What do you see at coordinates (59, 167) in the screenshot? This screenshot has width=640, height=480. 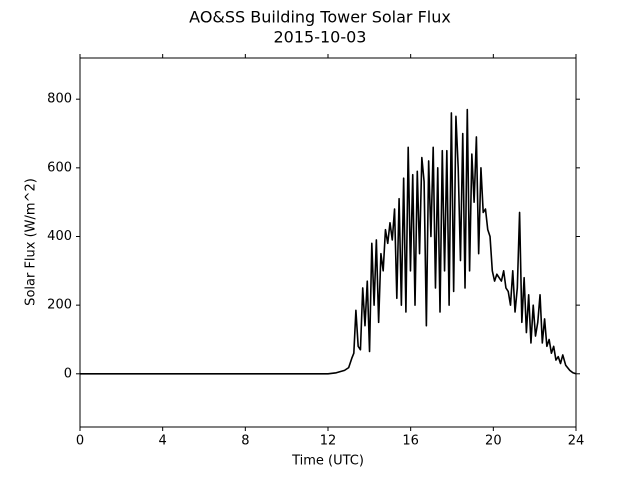 I see `y-tick-label: 600` at bounding box center [59, 167].